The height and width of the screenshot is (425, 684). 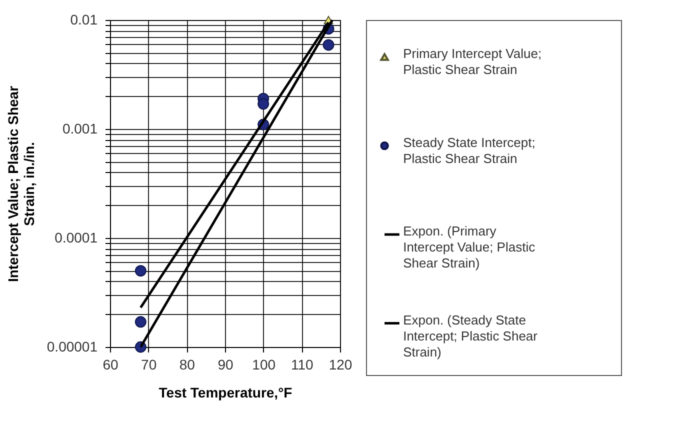 I want to click on x-tick-label: 70, so click(x=149, y=364).